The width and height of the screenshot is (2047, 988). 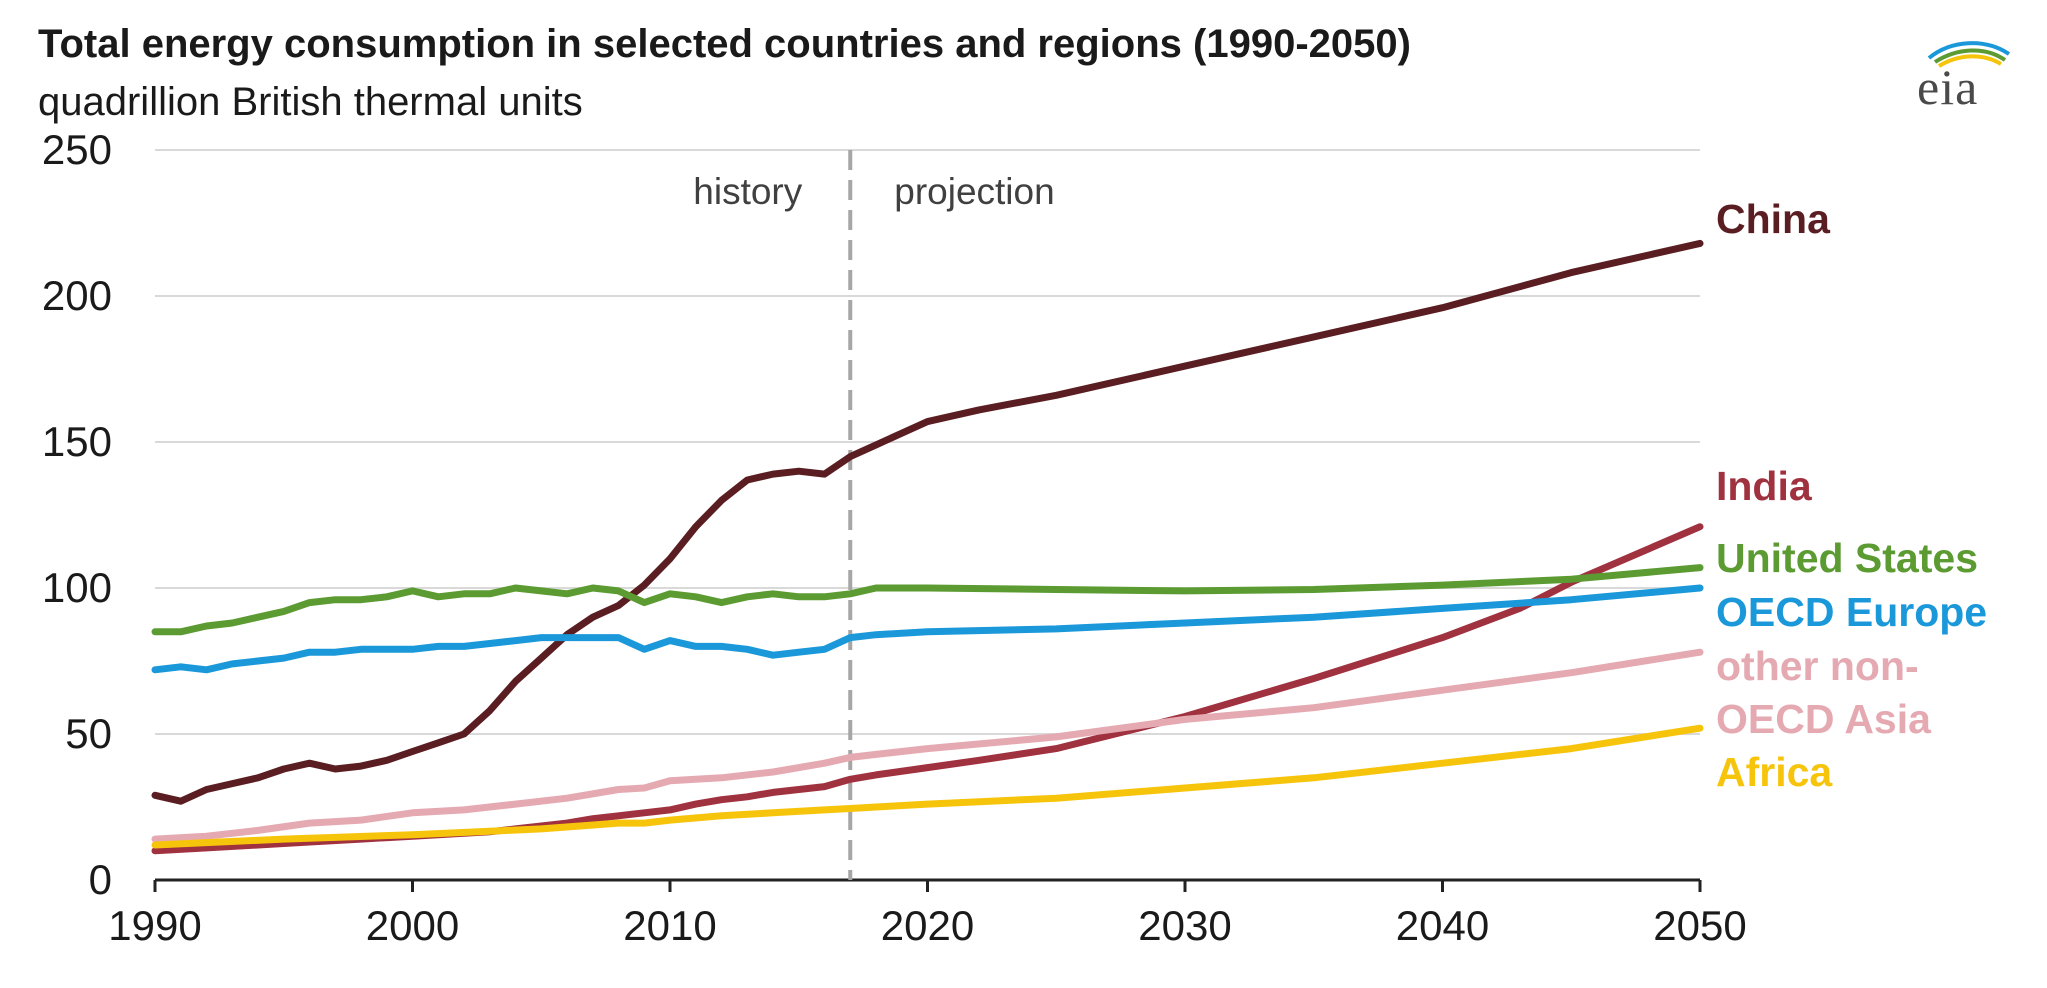 I want to click on history-label: history, so click(x=747, y=191).